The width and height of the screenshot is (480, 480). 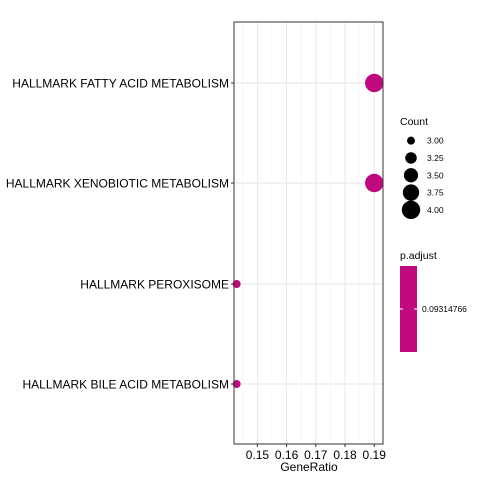 I want to click on point-hallmark-bile-acid-metabolism, so click(x=236, y=384).